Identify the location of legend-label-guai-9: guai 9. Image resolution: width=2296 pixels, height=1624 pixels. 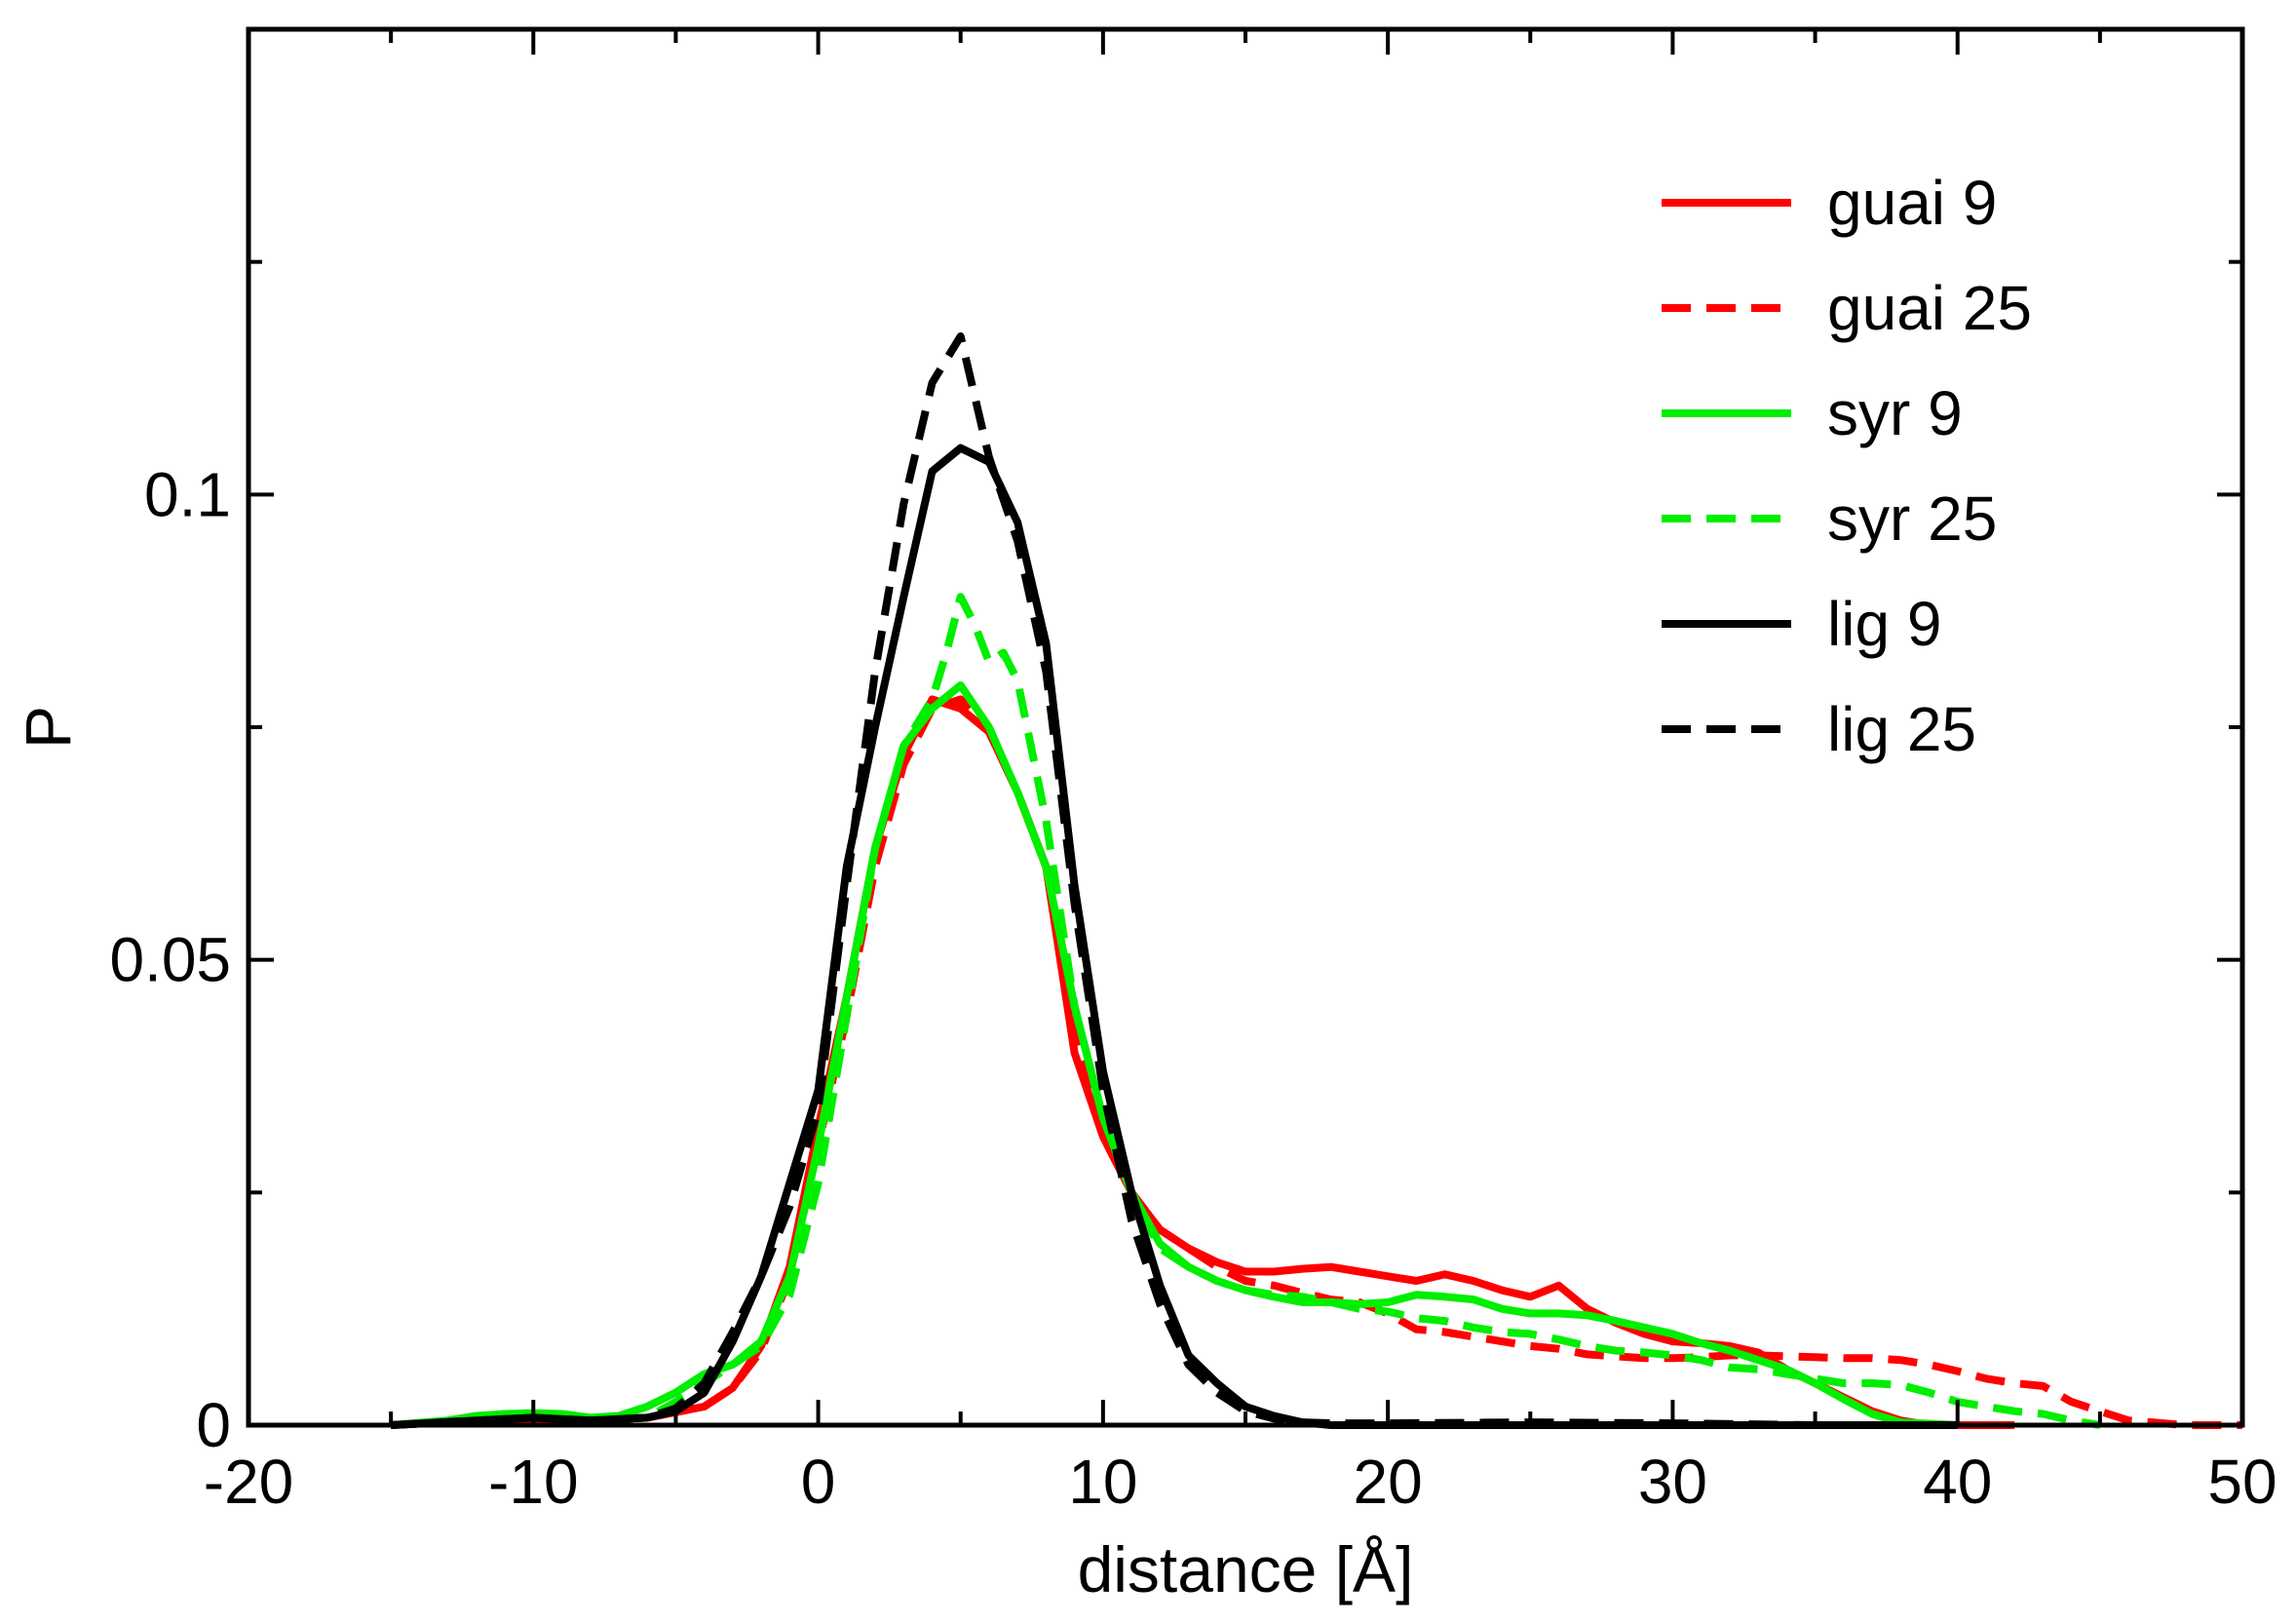
(1912, 203).